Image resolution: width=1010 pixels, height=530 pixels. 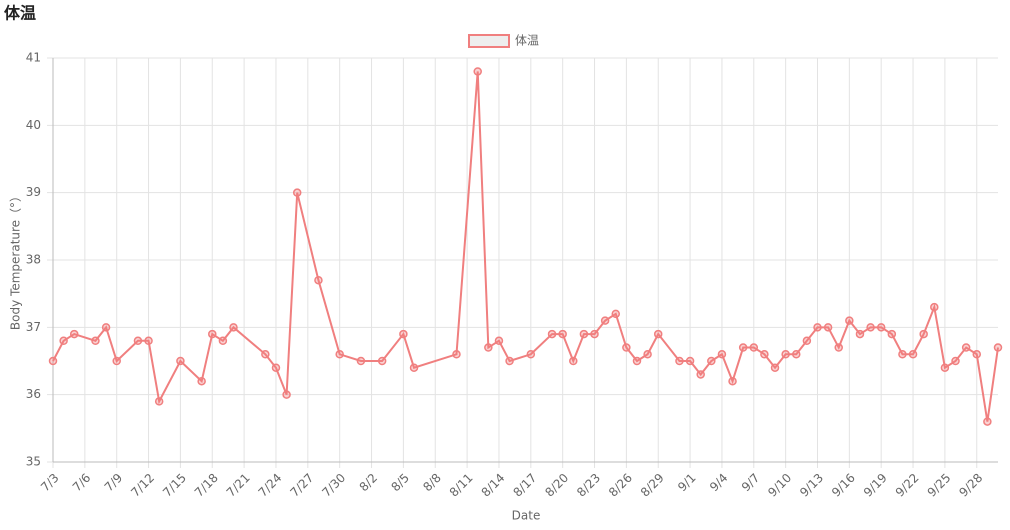 I want to click on x-tick-label: 9/13, so click(x=811, y=485).